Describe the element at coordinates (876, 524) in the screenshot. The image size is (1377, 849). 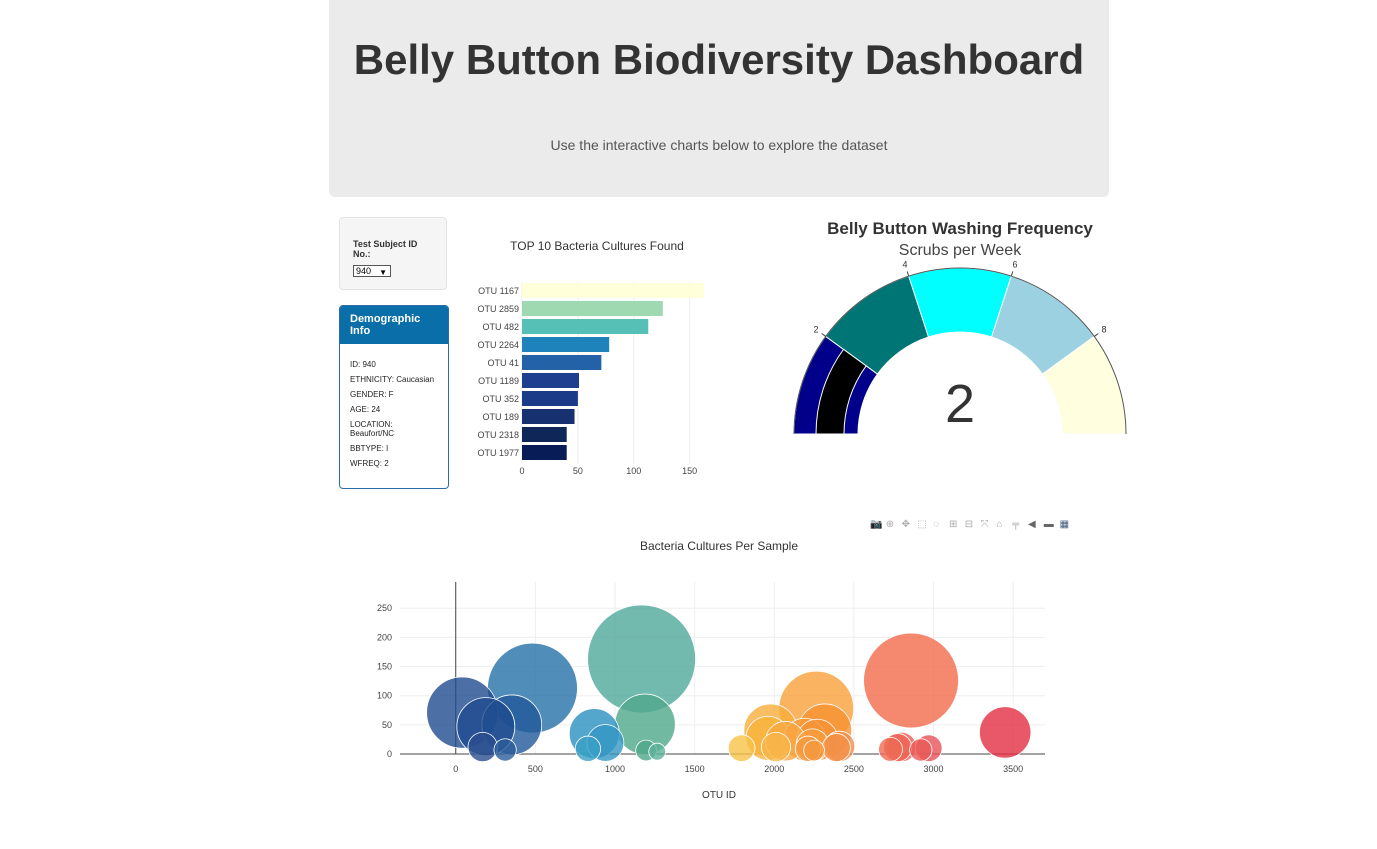
I see `camera-icon: 📷` at that location.